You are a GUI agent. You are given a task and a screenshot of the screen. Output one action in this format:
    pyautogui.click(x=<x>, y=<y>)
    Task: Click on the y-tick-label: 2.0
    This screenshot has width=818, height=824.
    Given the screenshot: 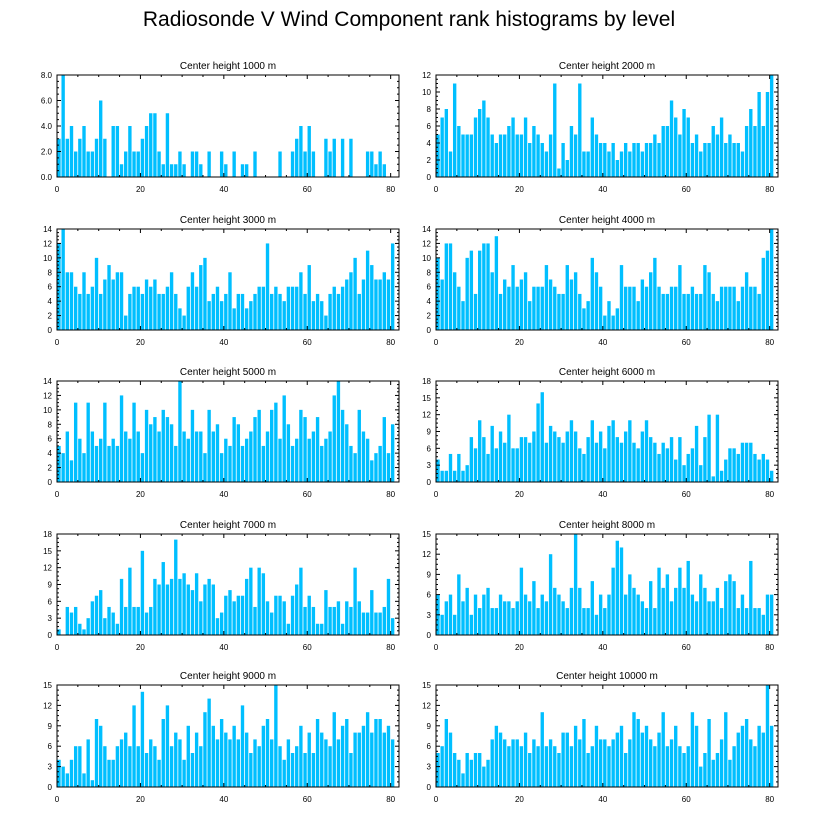 What is the action you would take?
    pyautogui.click(x=47, y=152)
    